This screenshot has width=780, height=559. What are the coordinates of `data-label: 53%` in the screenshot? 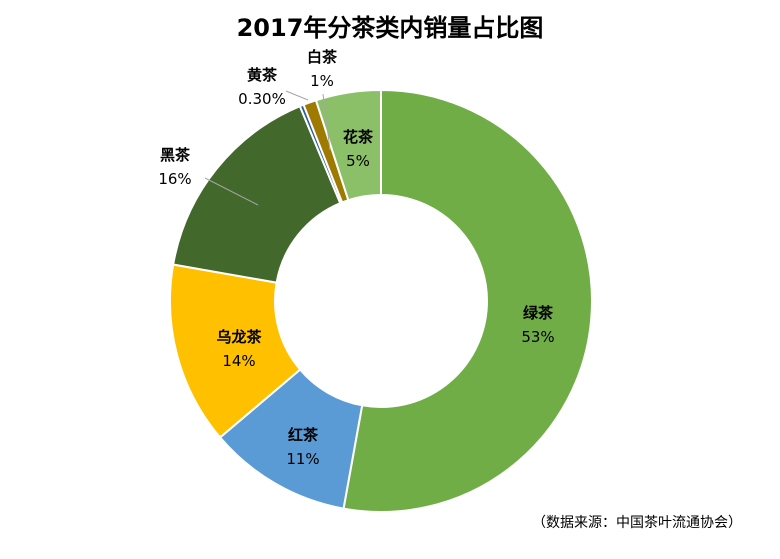 It's located at (537, 337).